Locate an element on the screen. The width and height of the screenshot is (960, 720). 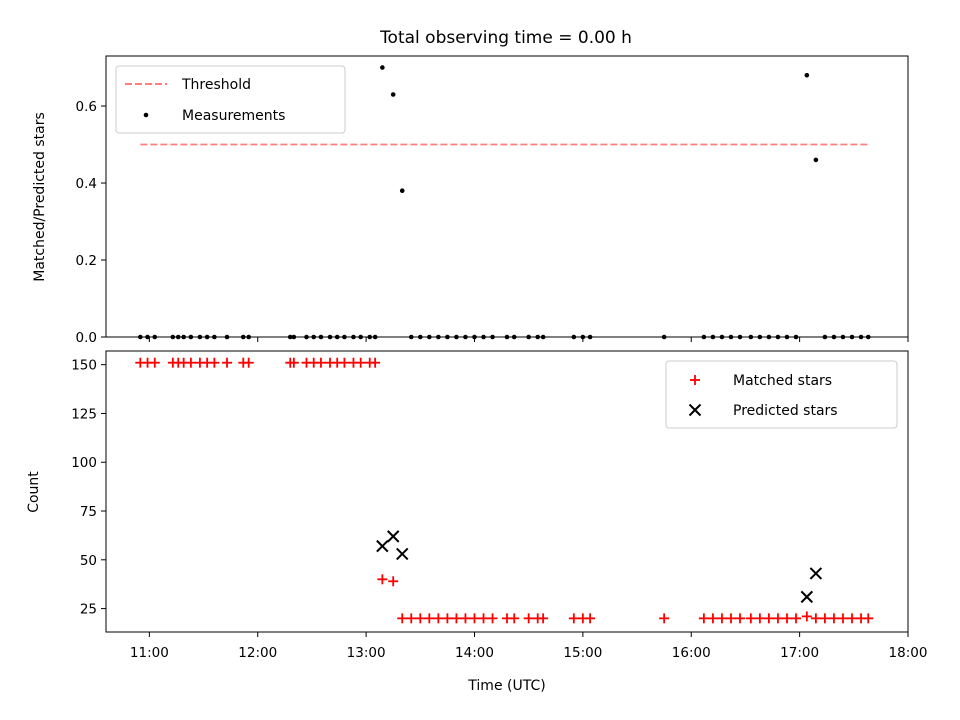
count-y-tick-label: 125 is located at coordinates (84, 414).